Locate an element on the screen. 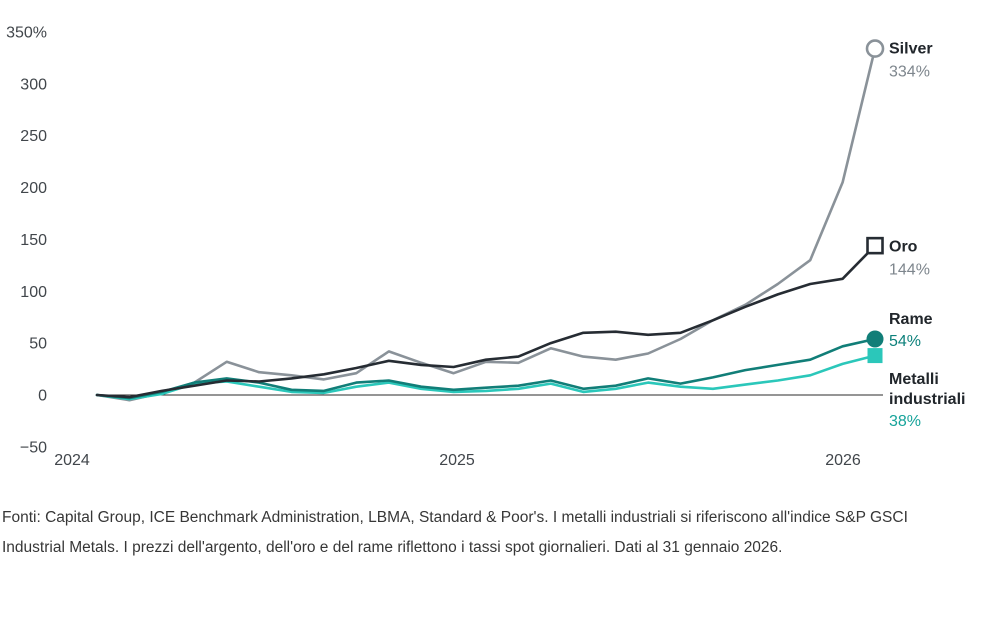 The height and width of the screenshot is (630, 987). silver-legend-value: 334% is located at coordinates (909, 72).